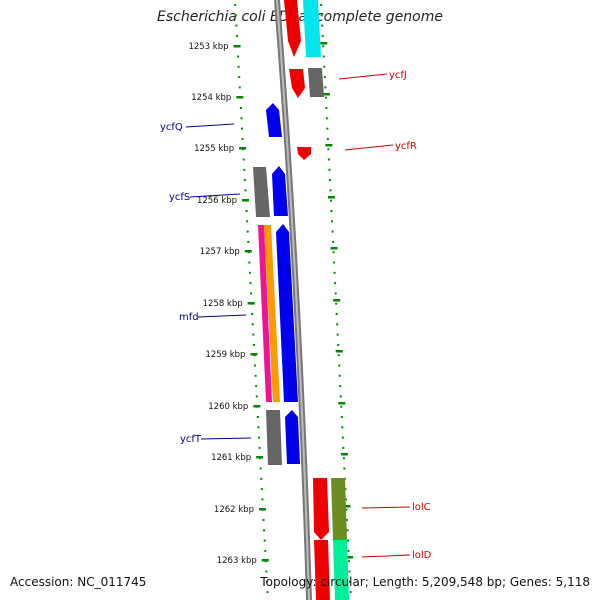  What do you see at coordinates (421, 507) in the screenshot?
I see `label-lolC: lolC` at bounding box center [421, 507].